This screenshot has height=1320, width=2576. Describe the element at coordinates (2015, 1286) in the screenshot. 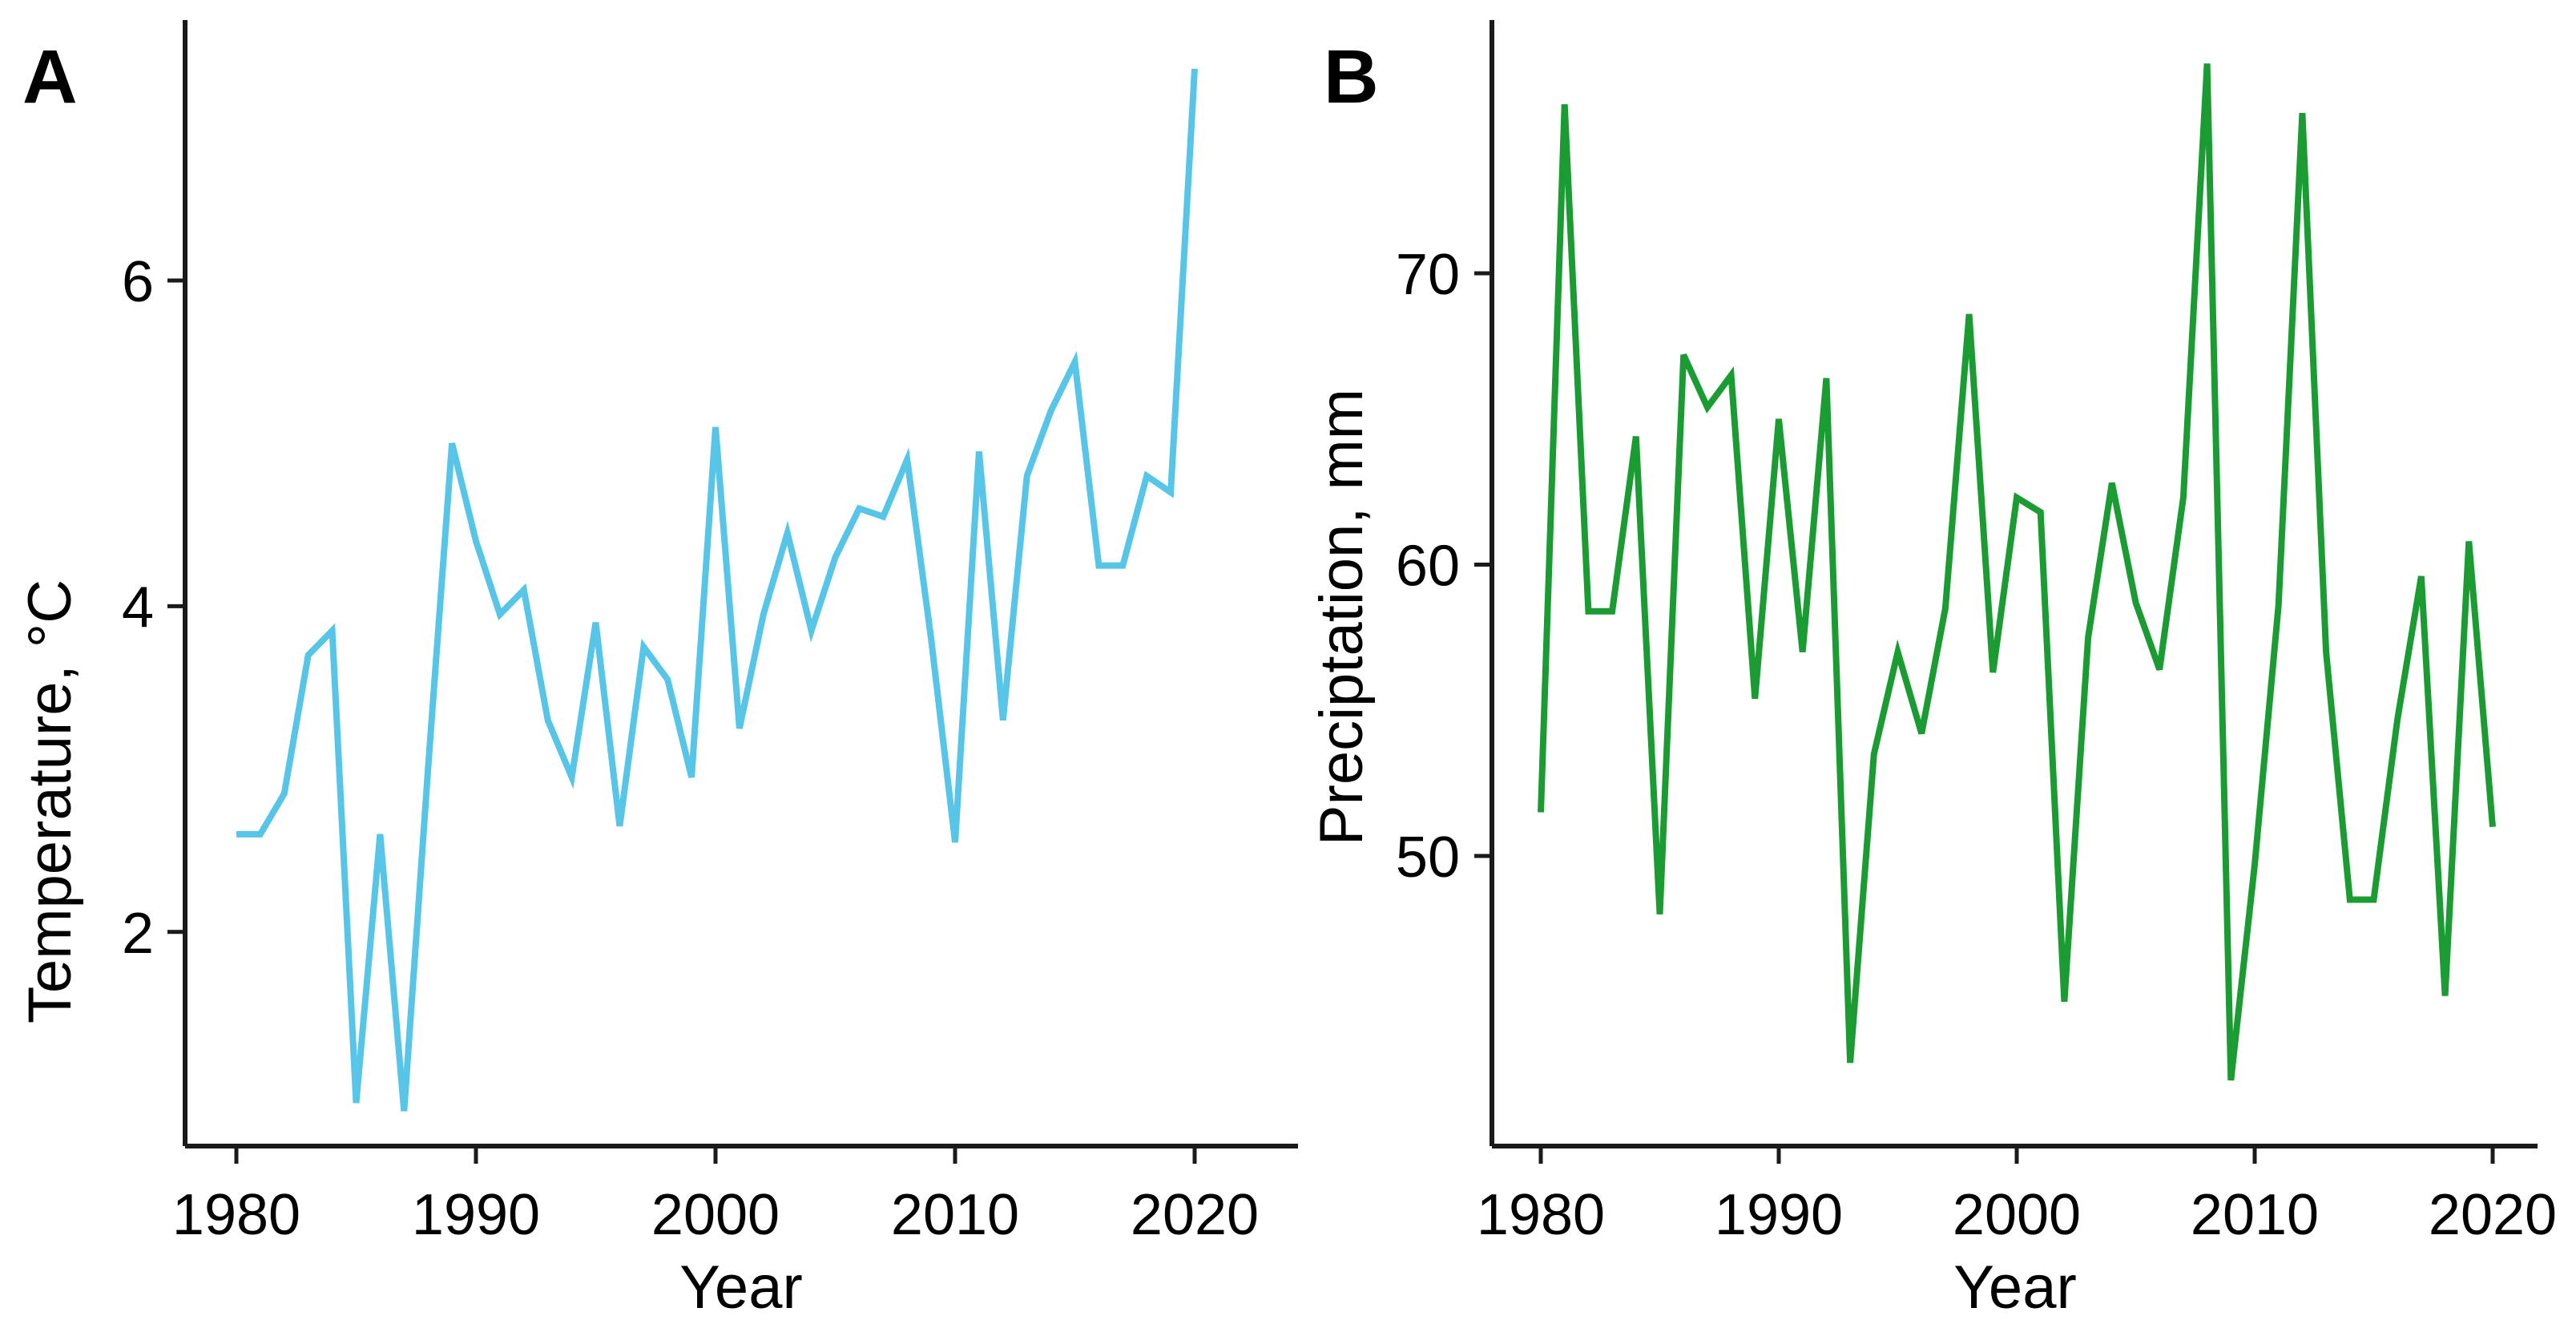

I see `panel-b-x-axis-title: Year` at that location.